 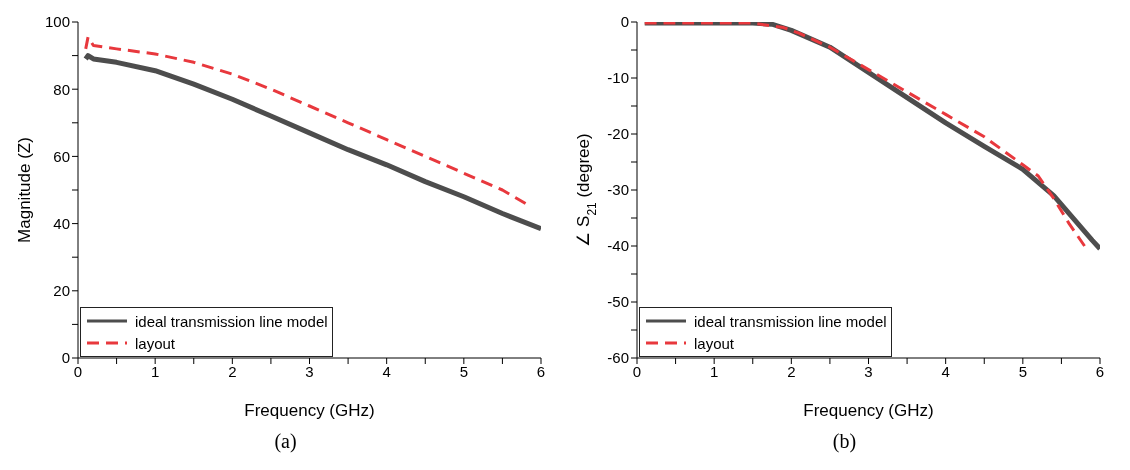 What do you see at coordinates (61, 89) in the screenshot?
I see `y-tick-label: 80` at bounding box center [61, 89].